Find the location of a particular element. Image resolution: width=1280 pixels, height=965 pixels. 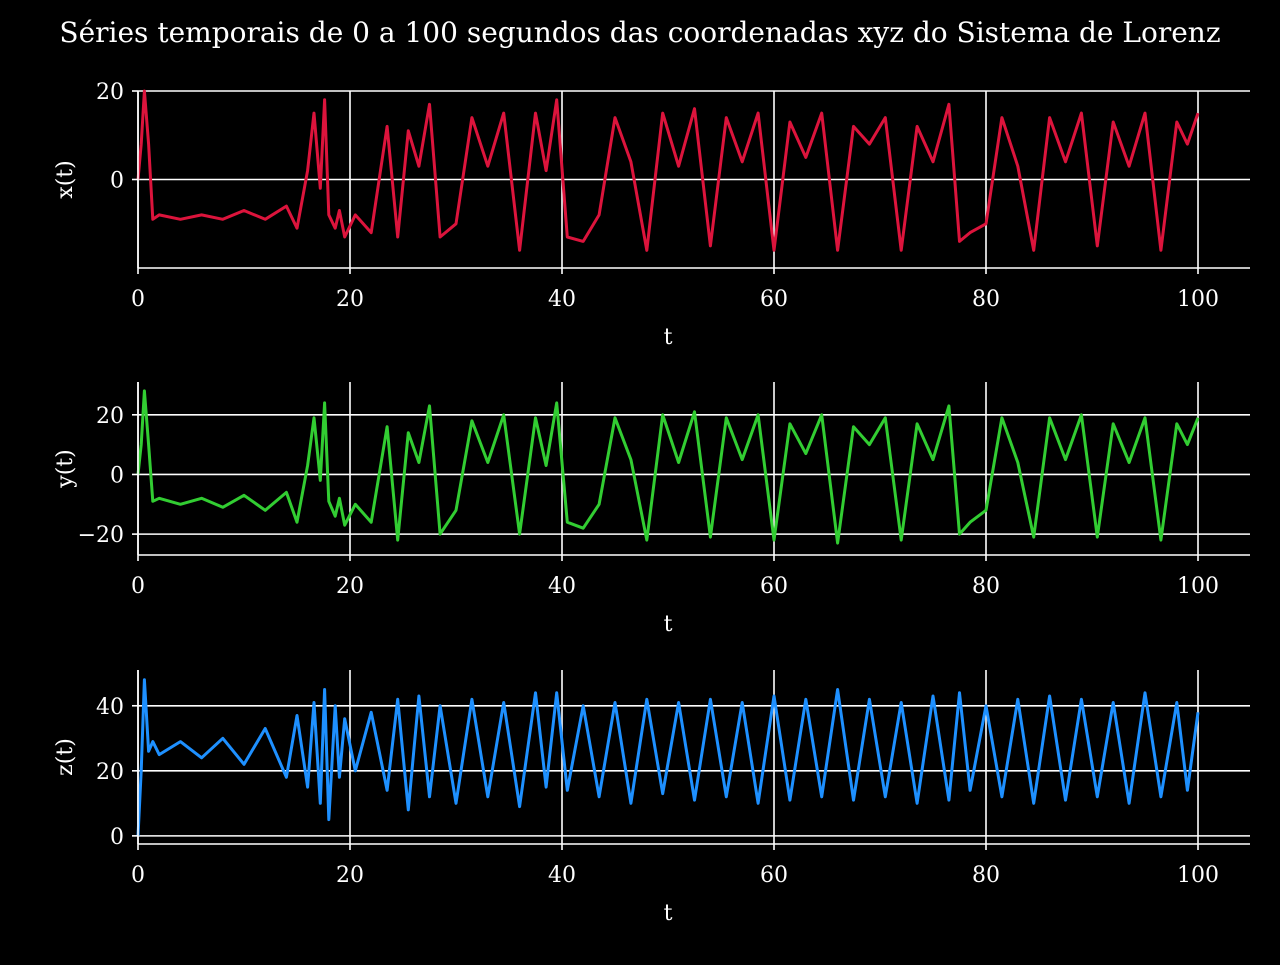

y-axis-label: z(t) is located at coordinates (65, 757).